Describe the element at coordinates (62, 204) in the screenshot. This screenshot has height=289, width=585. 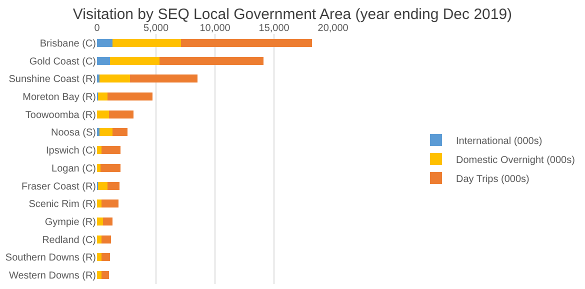
I see `y-tick-label: Scenic Rim (R)` at that location.